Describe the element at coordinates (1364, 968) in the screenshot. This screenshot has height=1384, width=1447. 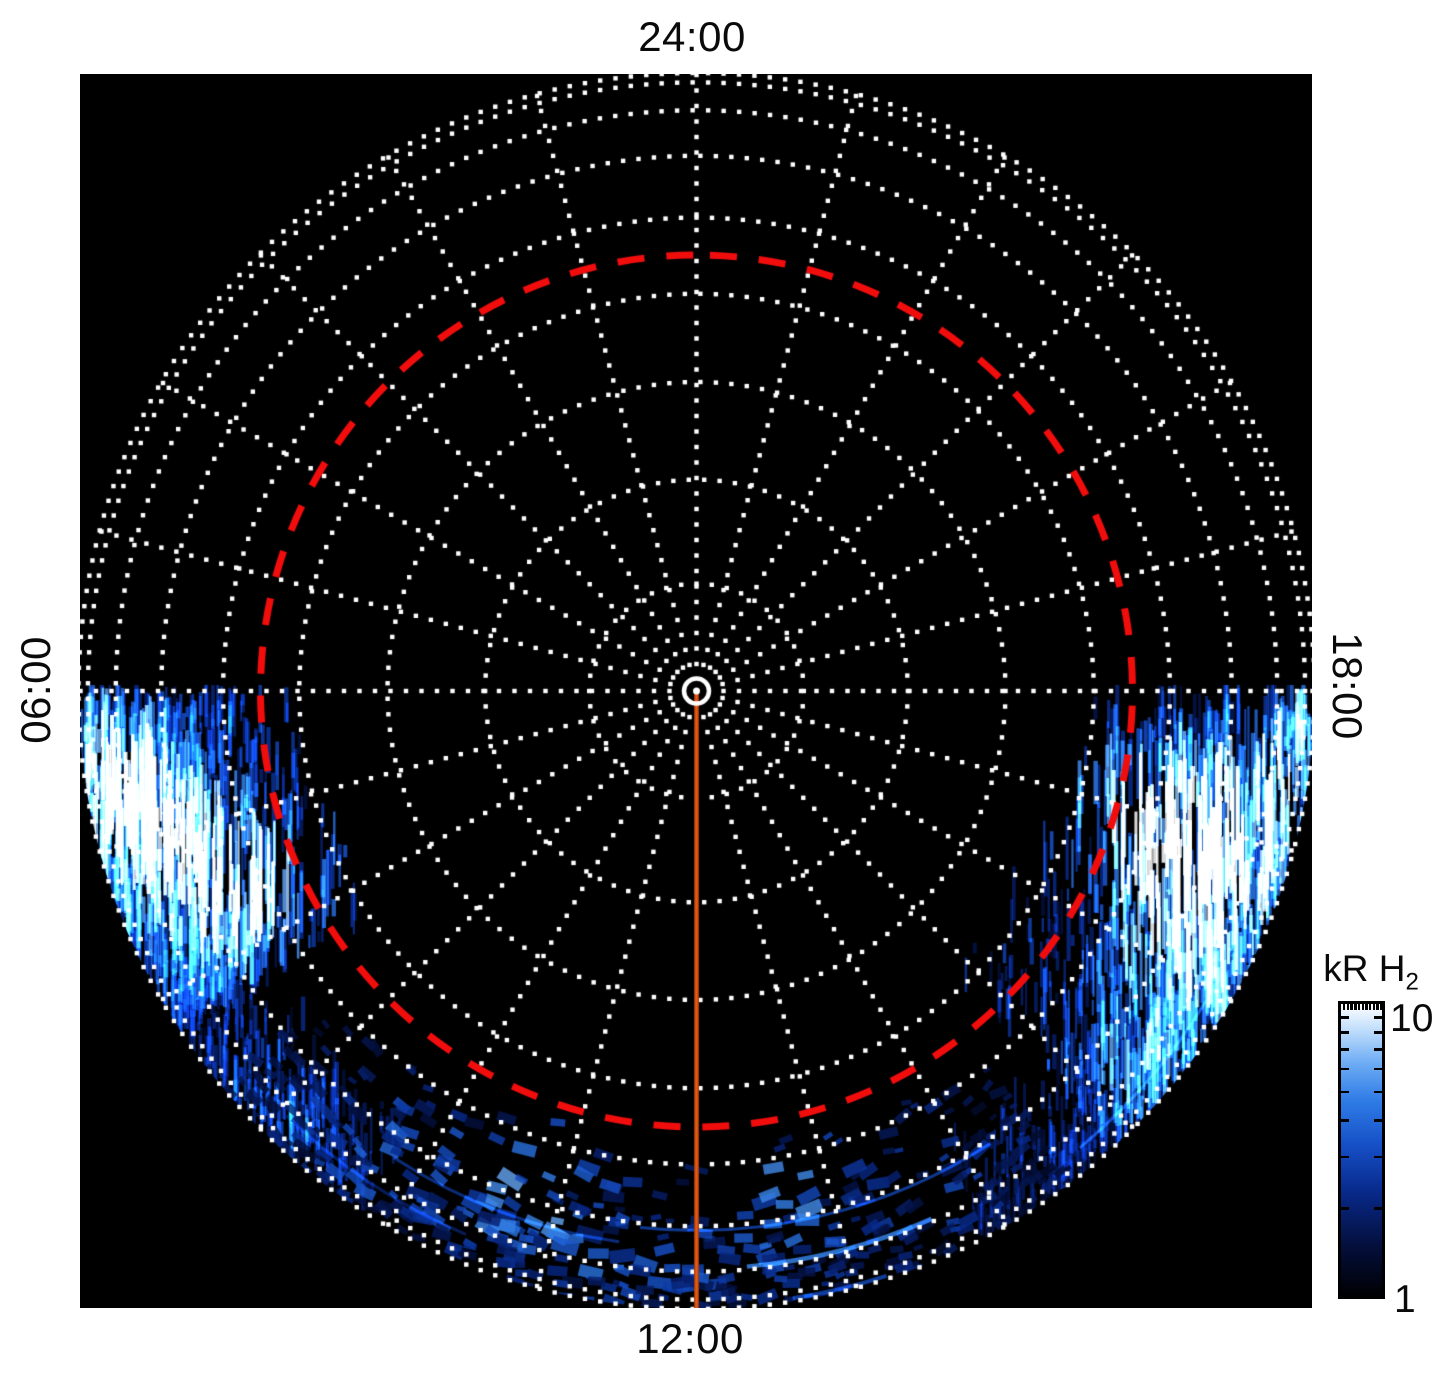
I see `colorbar-title-main: kR H` at that location.